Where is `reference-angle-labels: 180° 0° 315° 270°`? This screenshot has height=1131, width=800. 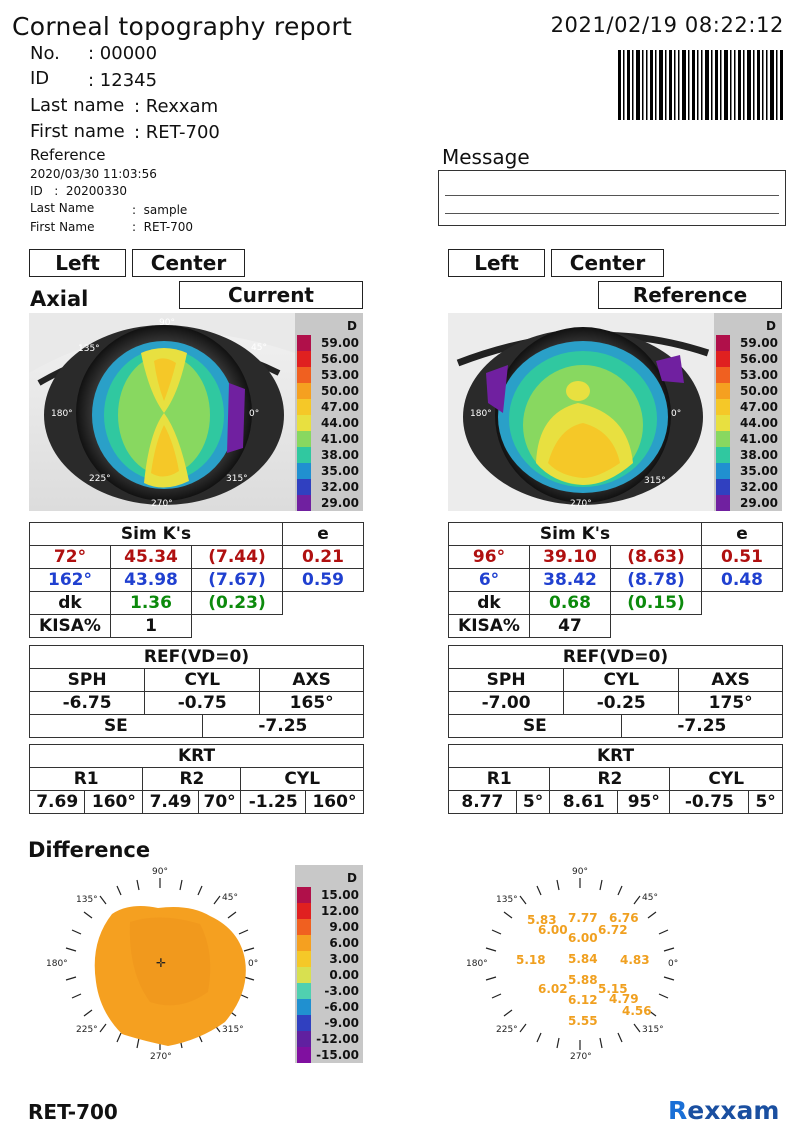
reference-angle-labels: 180° 0° 315° 270° is located at coordinates (575, 459).